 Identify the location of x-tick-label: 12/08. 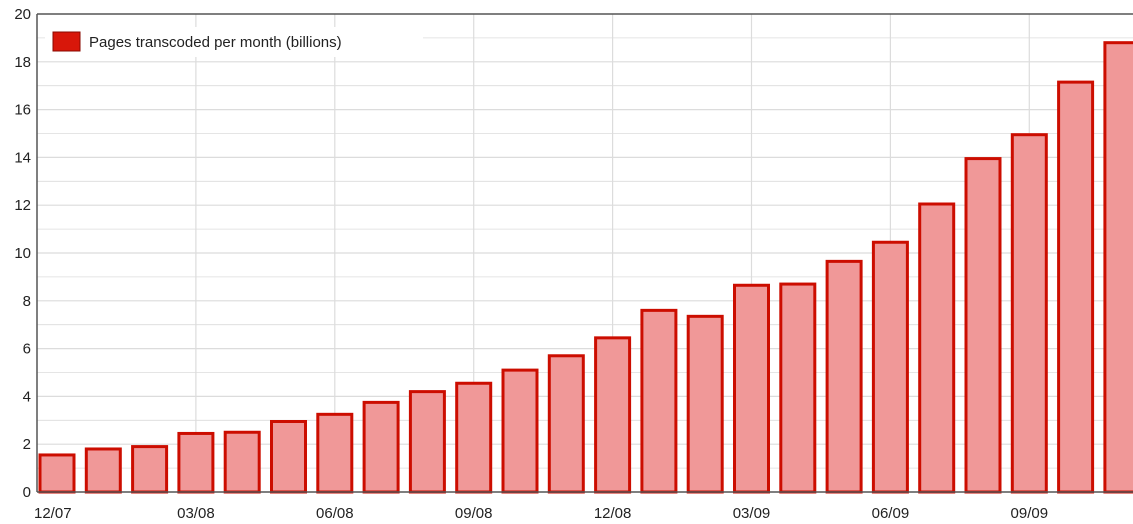
(613, 513).